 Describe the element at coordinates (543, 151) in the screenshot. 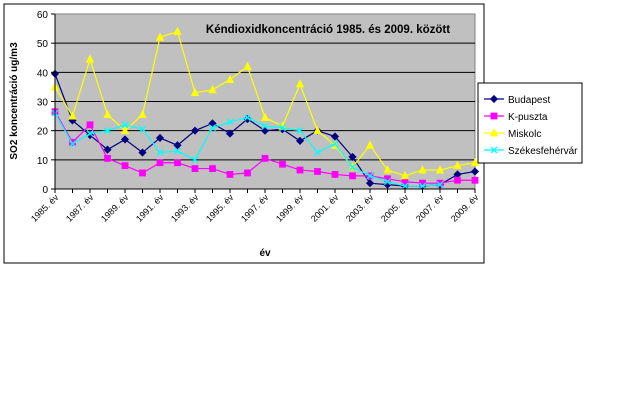

I see `legend-label: Székesfehérvár` at that location.